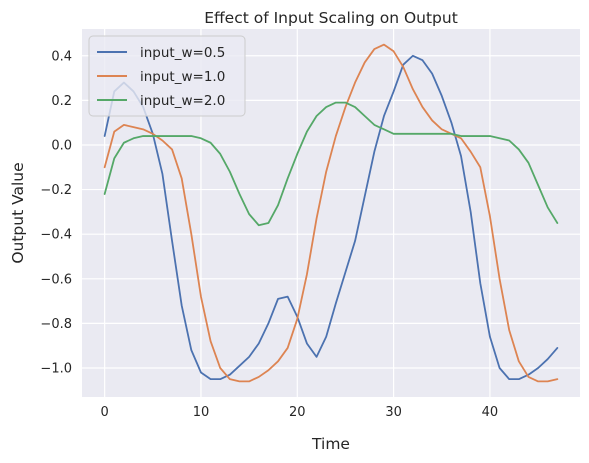  What do you see at coordinates (201, 412) in the screenshot?
I see `x-tick-label: 10` at bounding box center [201, 412].